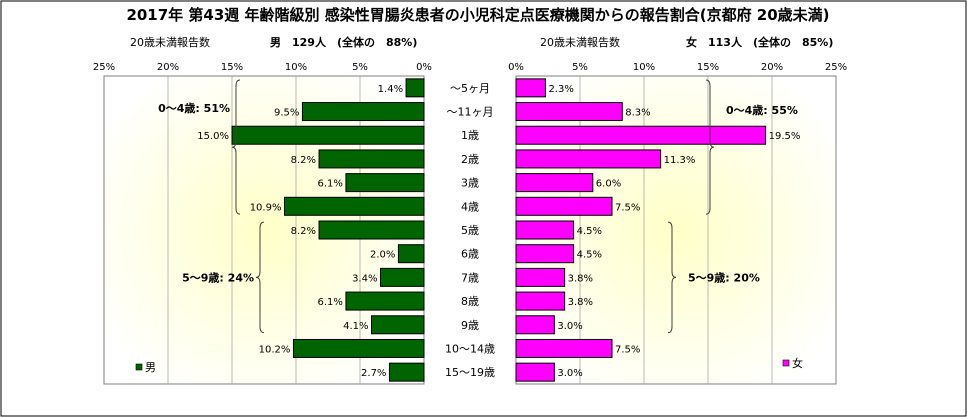  What do you see at coordinates (168, 67) in the screenshot?
I see `male-x-tick-label: 20%` at bounding box center [168, 67].